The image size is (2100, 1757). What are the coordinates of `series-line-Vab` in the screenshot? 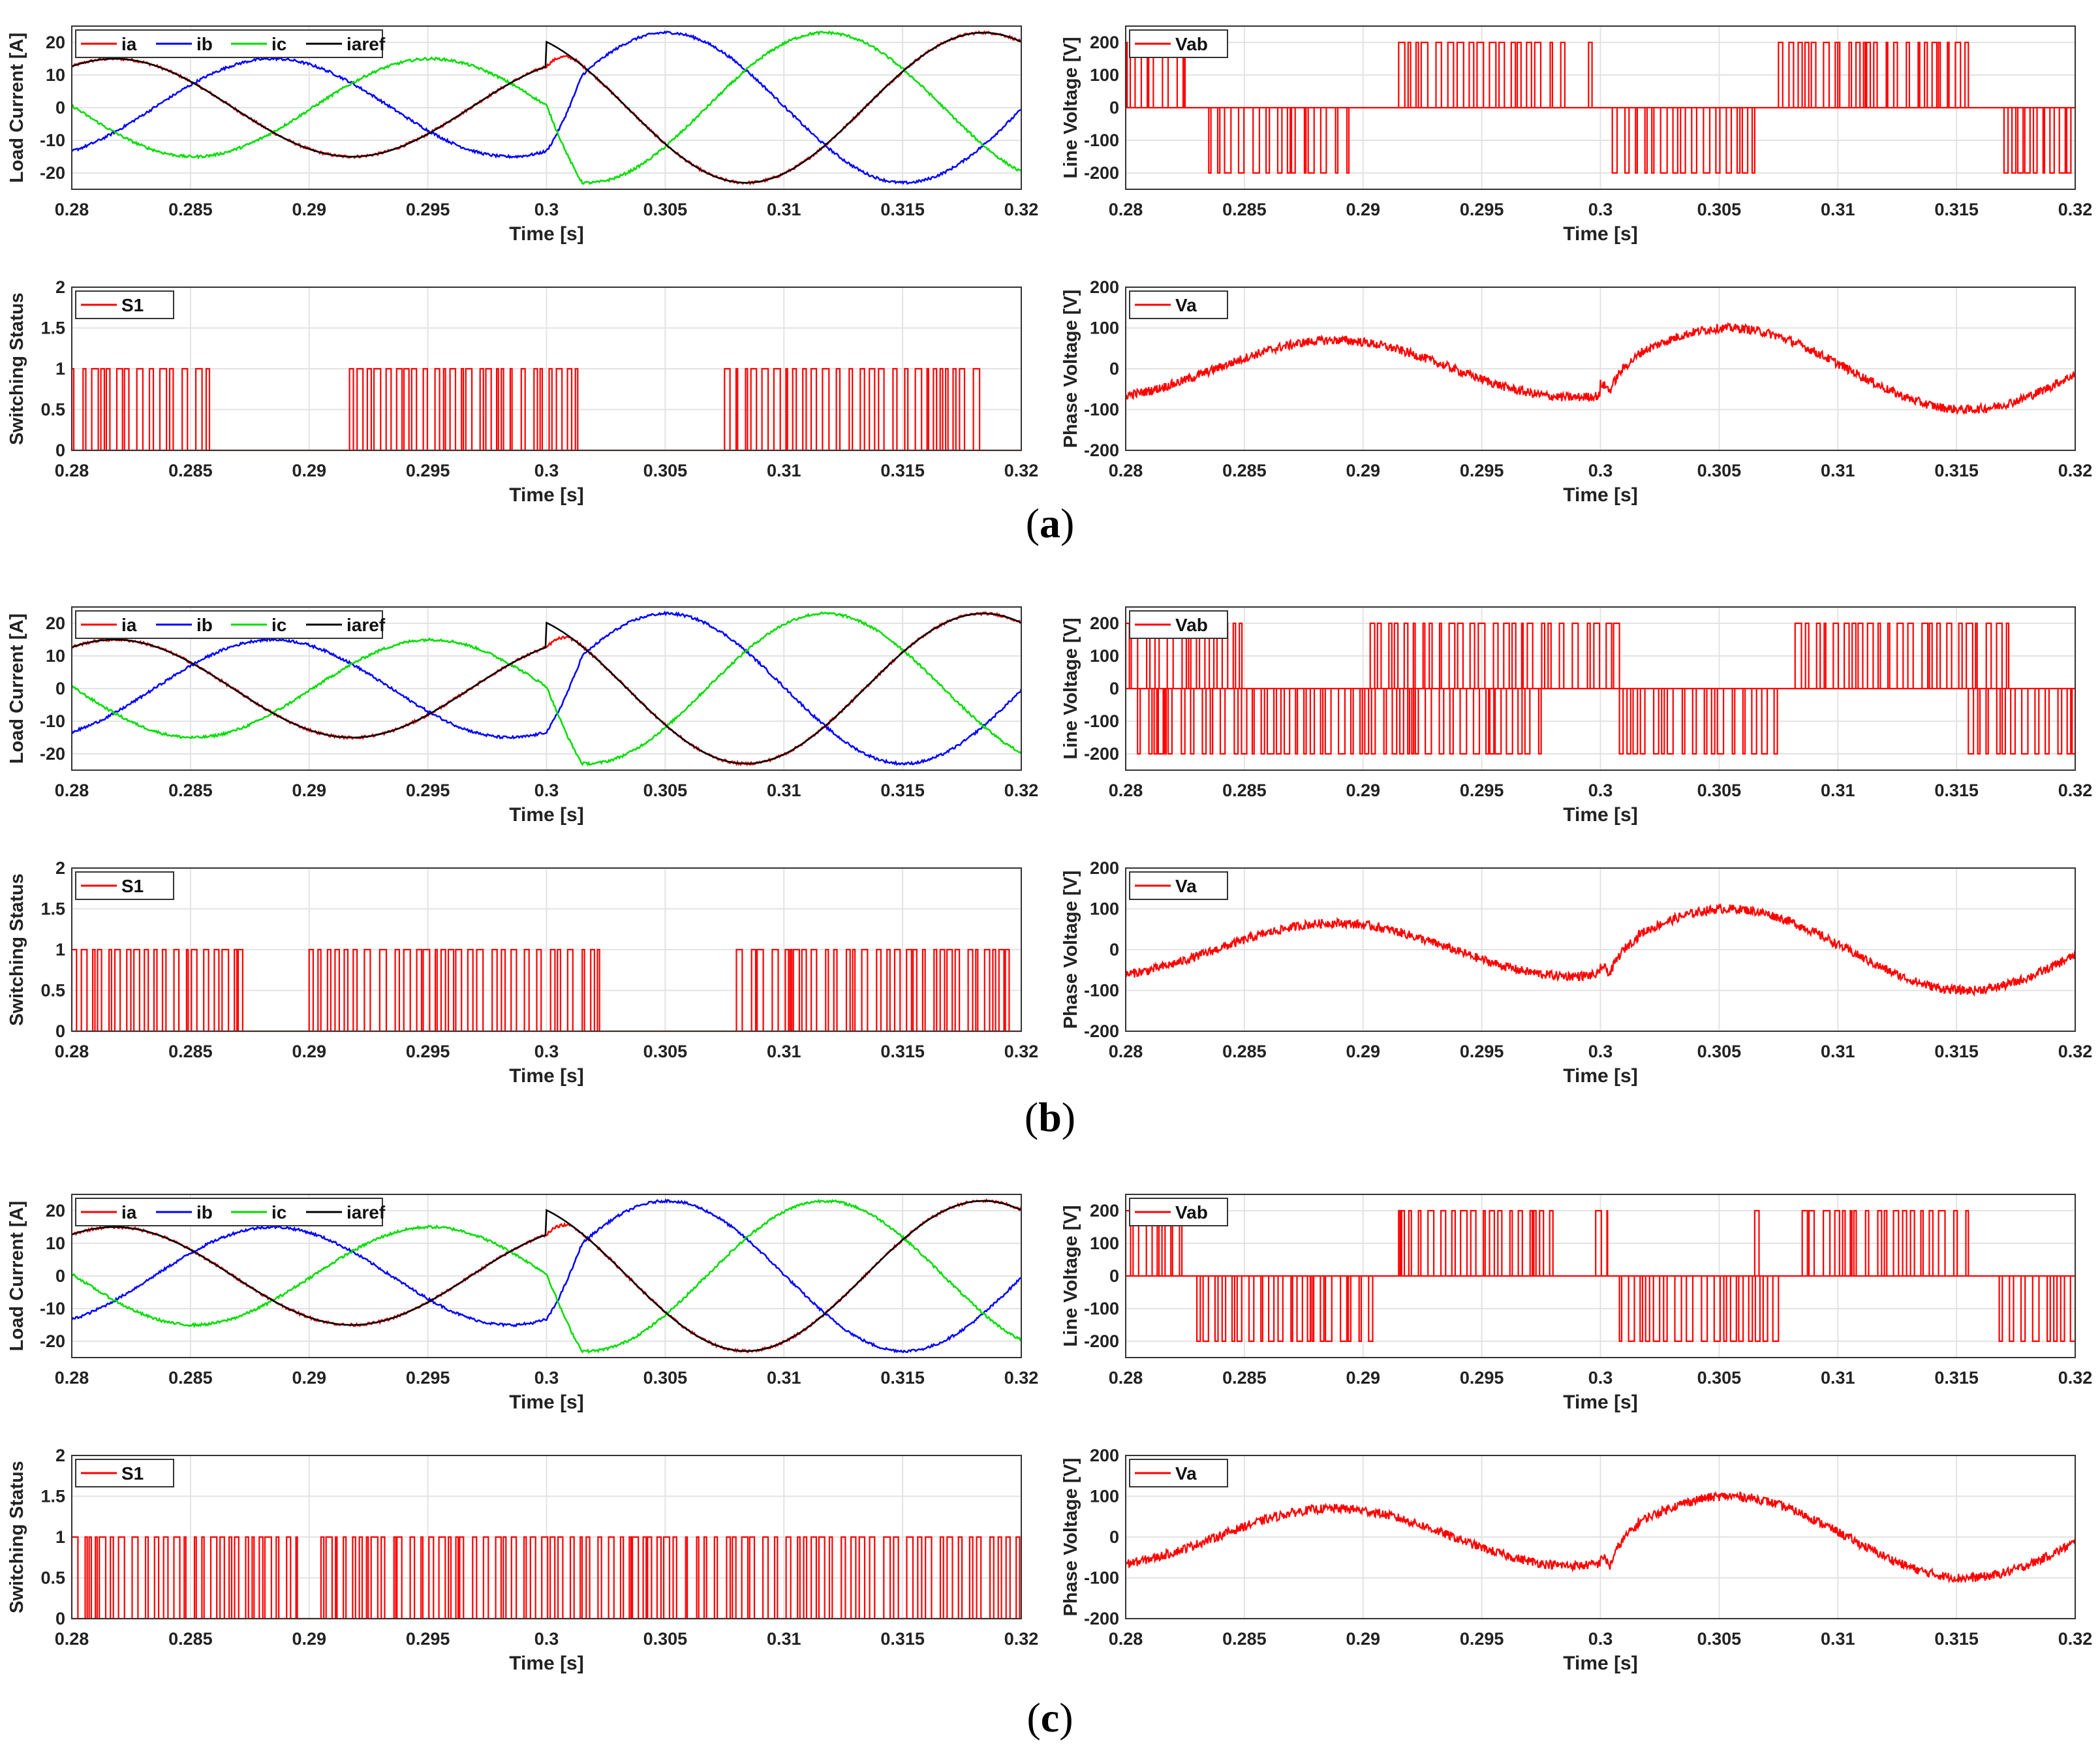 It's located at (1599, 107).